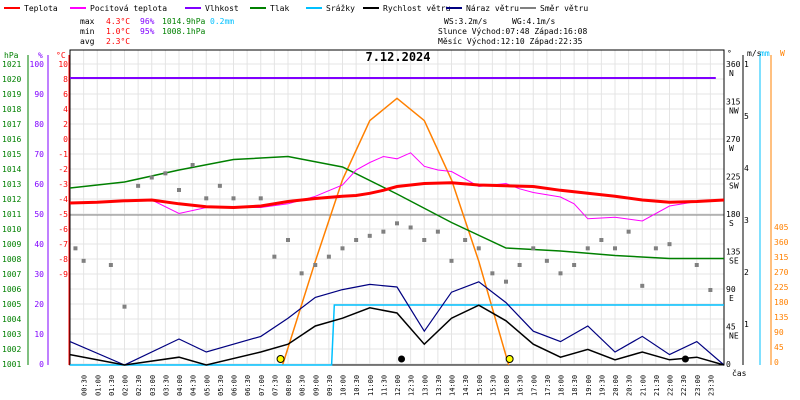 The image size is (800, 400). What do you see at coordinates (11, 55) in the screenshot?
I see `axis-title-hpa: hPa` at bounding box center [11, 55].